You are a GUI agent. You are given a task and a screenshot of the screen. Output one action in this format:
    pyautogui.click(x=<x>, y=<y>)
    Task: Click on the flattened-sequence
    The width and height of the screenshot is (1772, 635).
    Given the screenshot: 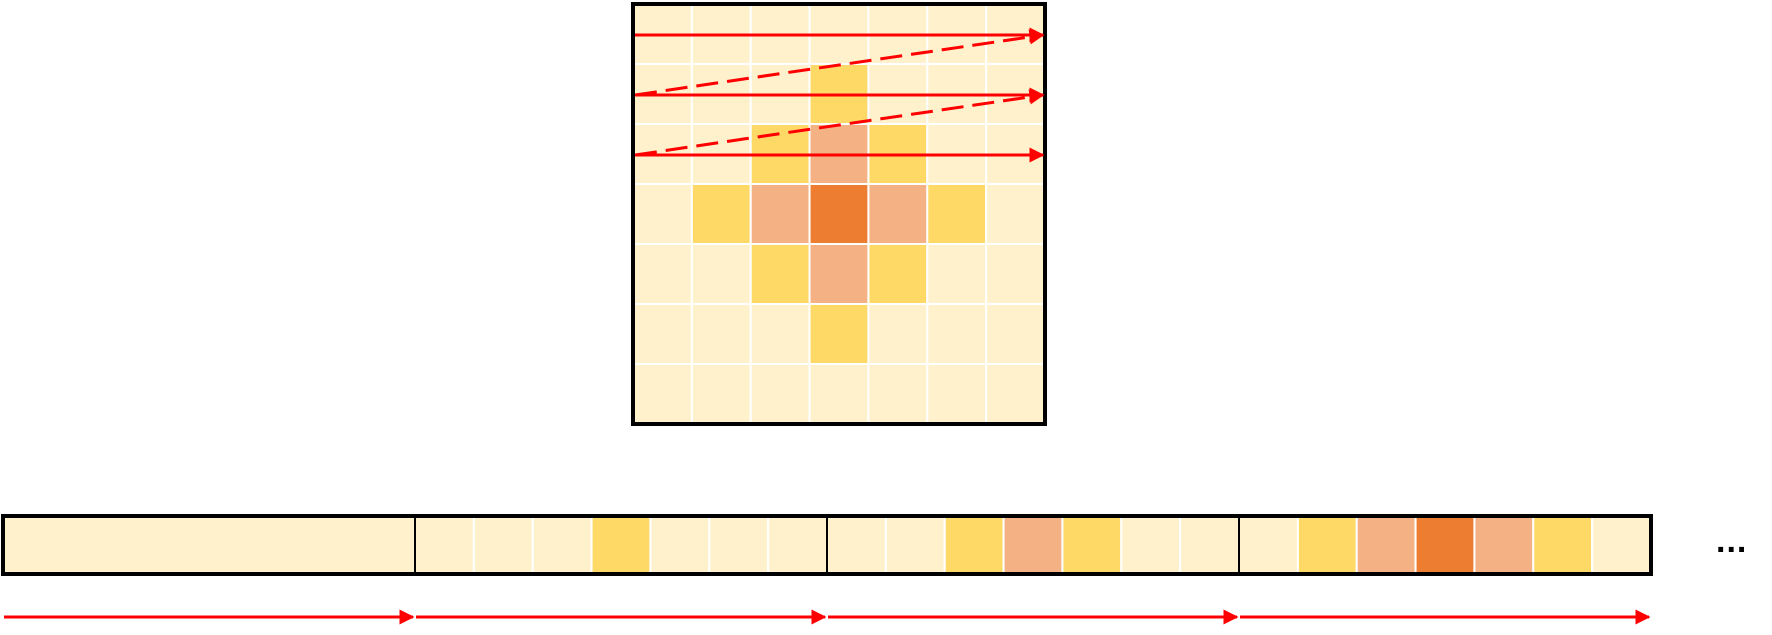 What is the action you would take?
    pyautogui.click(x=827, y=545)
    